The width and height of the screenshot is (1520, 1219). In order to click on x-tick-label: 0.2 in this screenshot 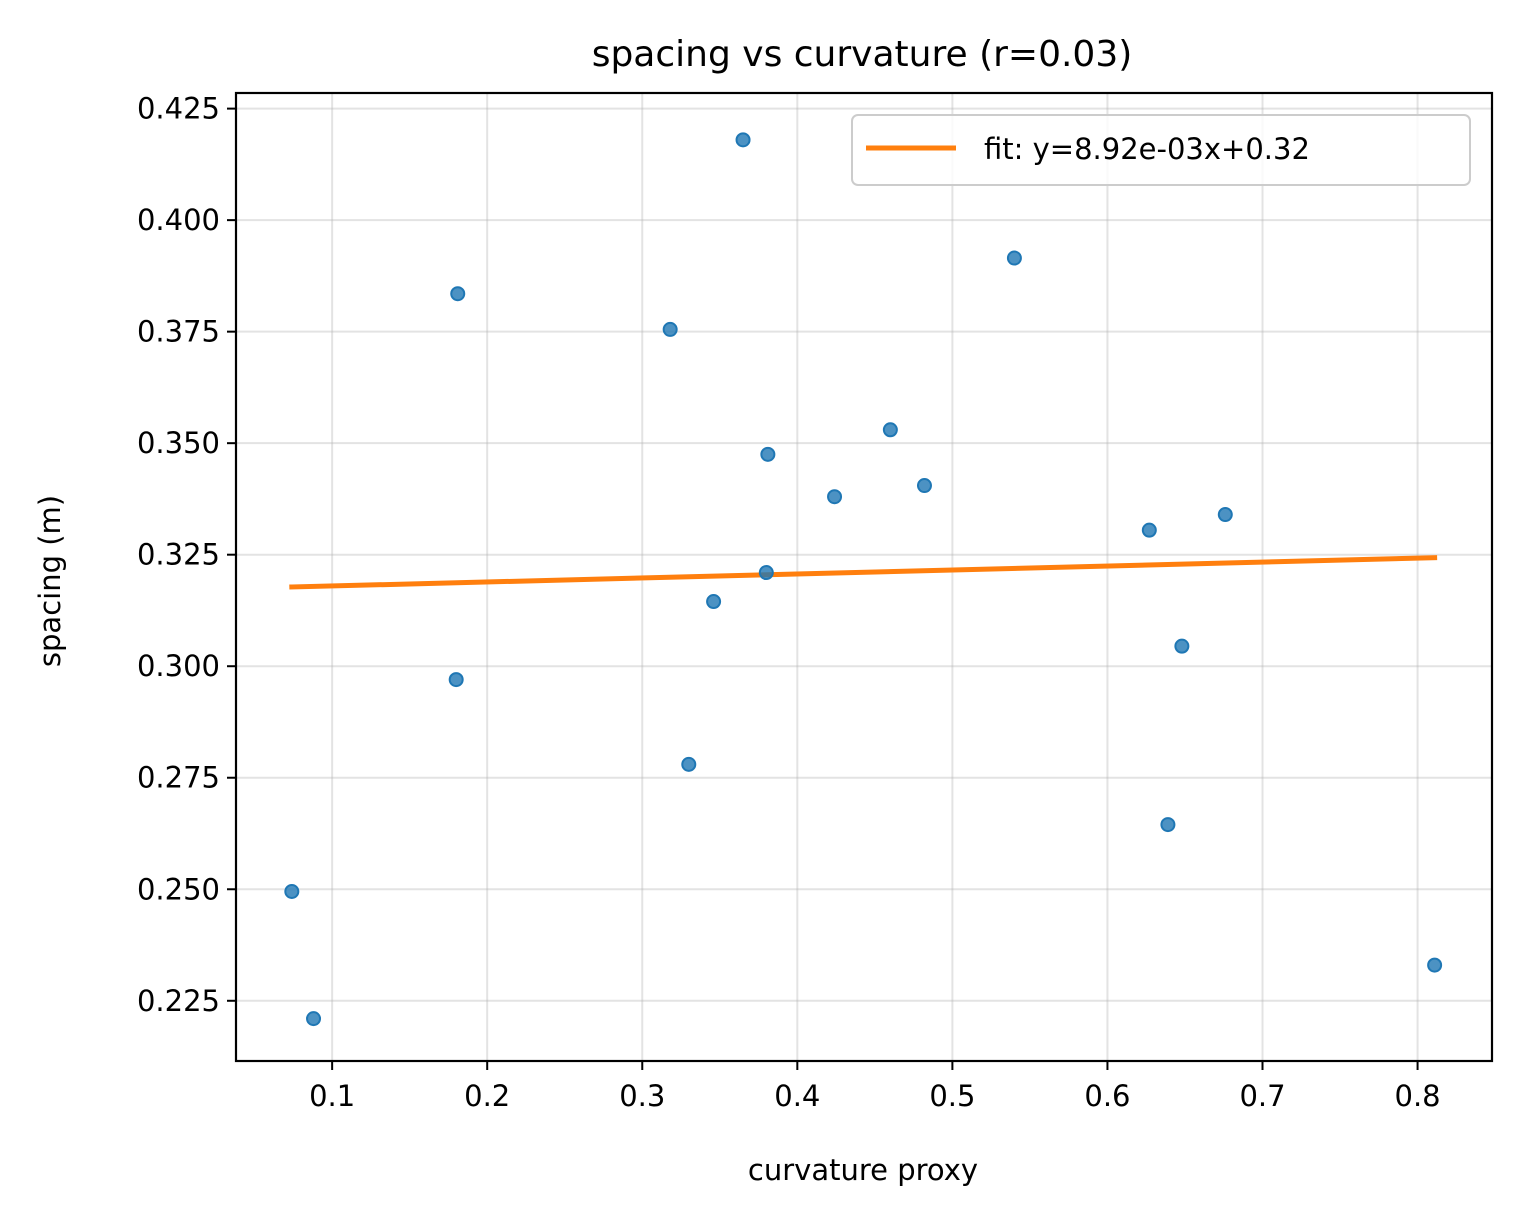, I will do `click(487, 1096)`.